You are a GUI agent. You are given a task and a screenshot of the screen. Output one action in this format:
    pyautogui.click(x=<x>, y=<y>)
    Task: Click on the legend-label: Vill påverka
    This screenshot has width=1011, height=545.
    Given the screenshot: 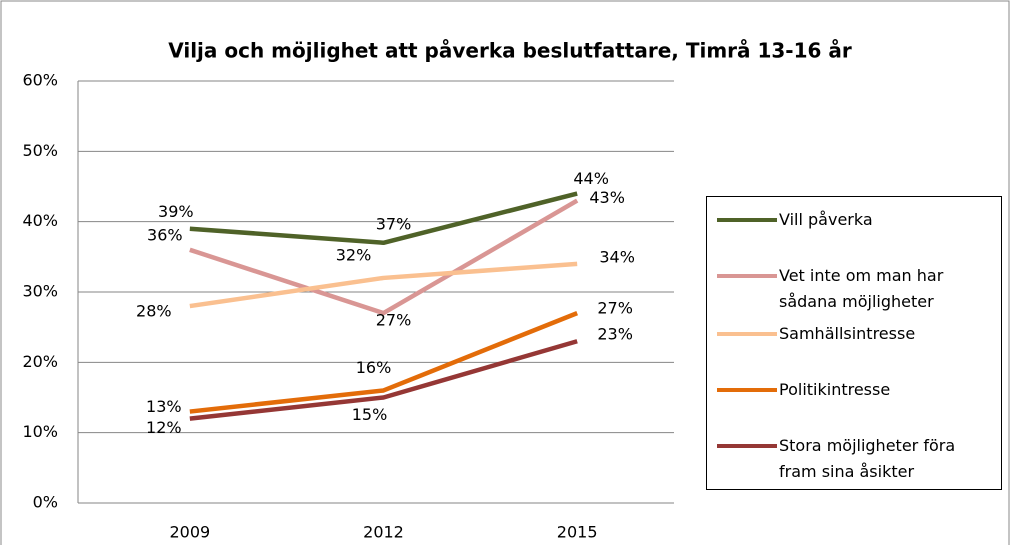 What is the action you would take?
    pyautogui.click(x=826, y=219)
    